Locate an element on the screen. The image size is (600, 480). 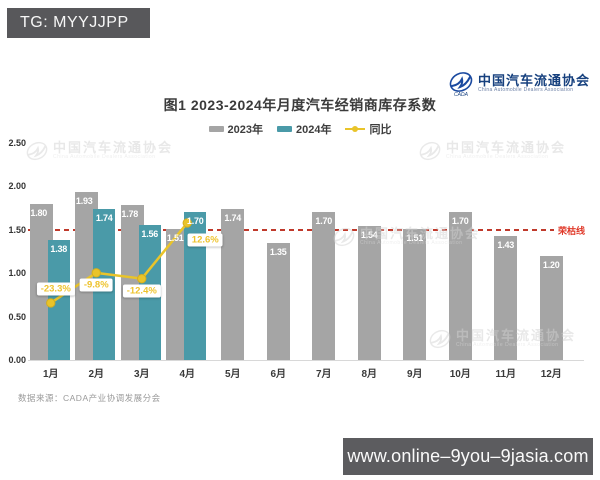
cada-abbr: CADA is located at coordinates (461, 95).